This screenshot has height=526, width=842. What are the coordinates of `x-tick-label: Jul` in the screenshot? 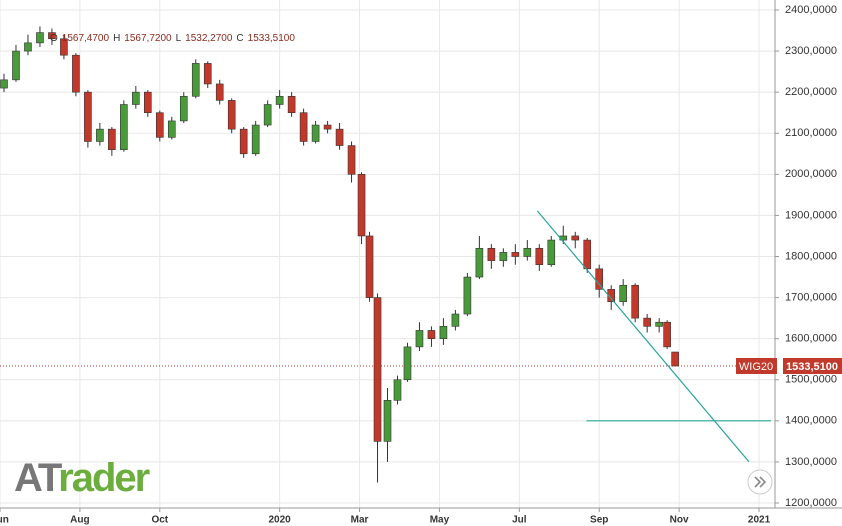 It's located at (519, 520).